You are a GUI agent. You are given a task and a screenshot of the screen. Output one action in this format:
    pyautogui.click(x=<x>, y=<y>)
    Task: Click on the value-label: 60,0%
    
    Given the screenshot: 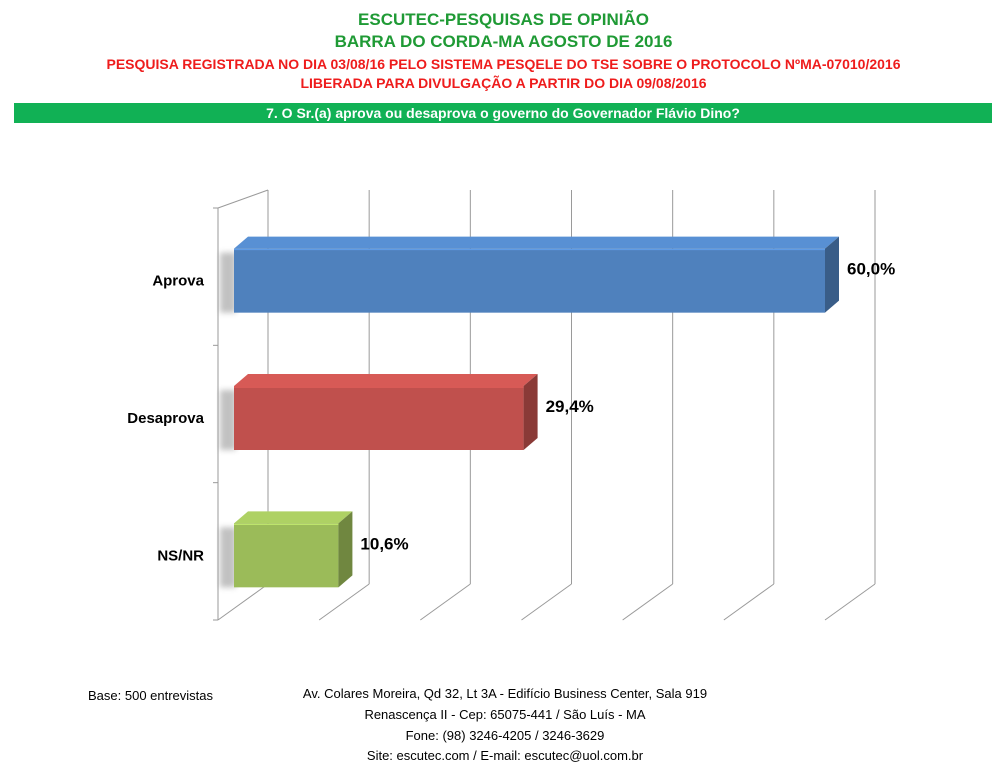 What is the action you would take?
    pyautogui.click(x=871, y=269)
    